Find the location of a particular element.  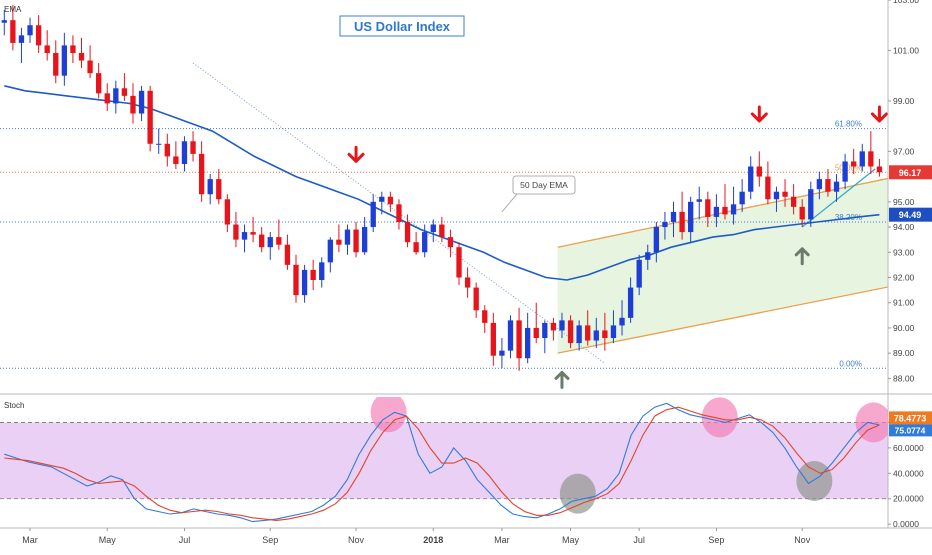

stoch-band-fill is located at coordinates (444, 460).